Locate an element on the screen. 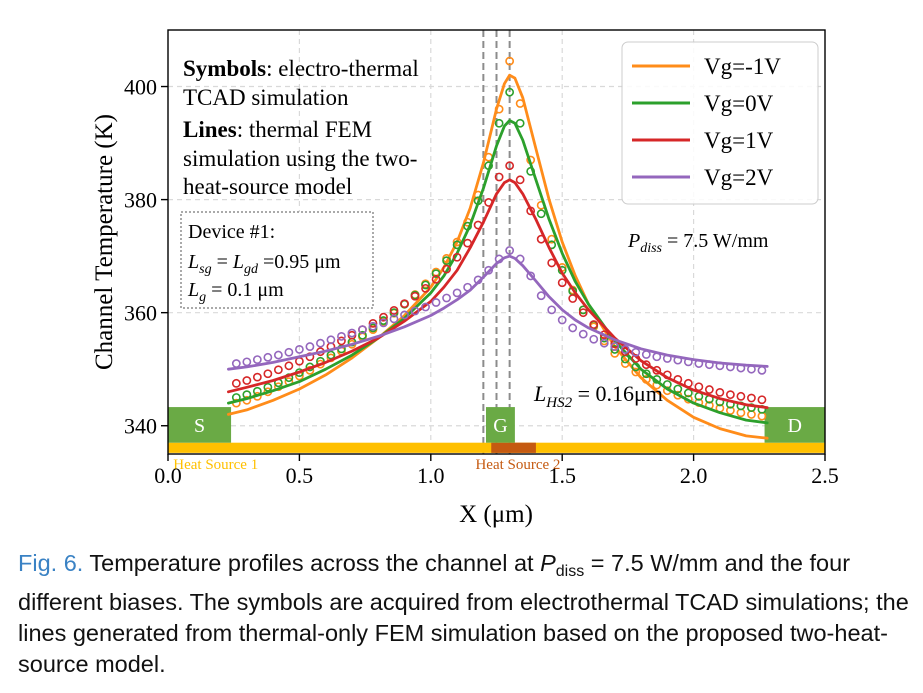  legend-box is located at coordinates (720, 123).